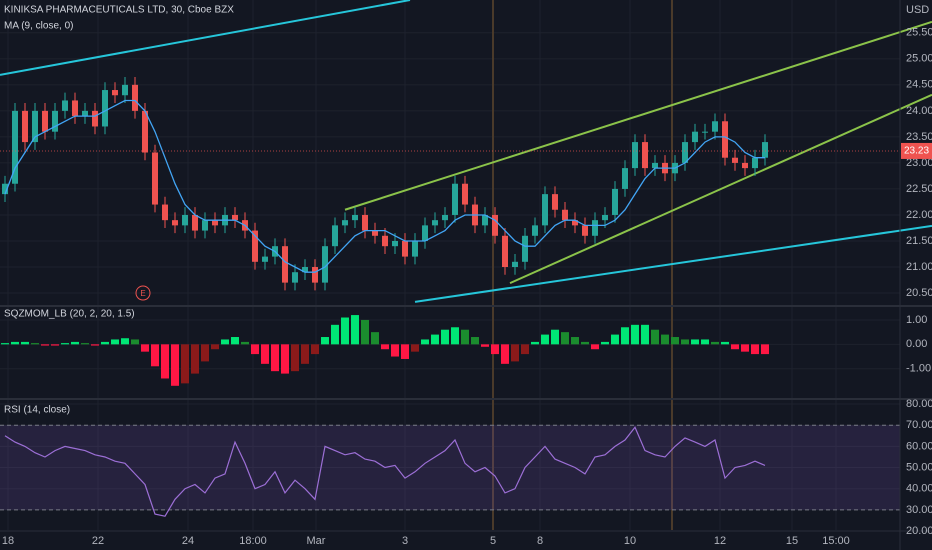  I want to click on x-tick-label: 12, so click(720, 541).